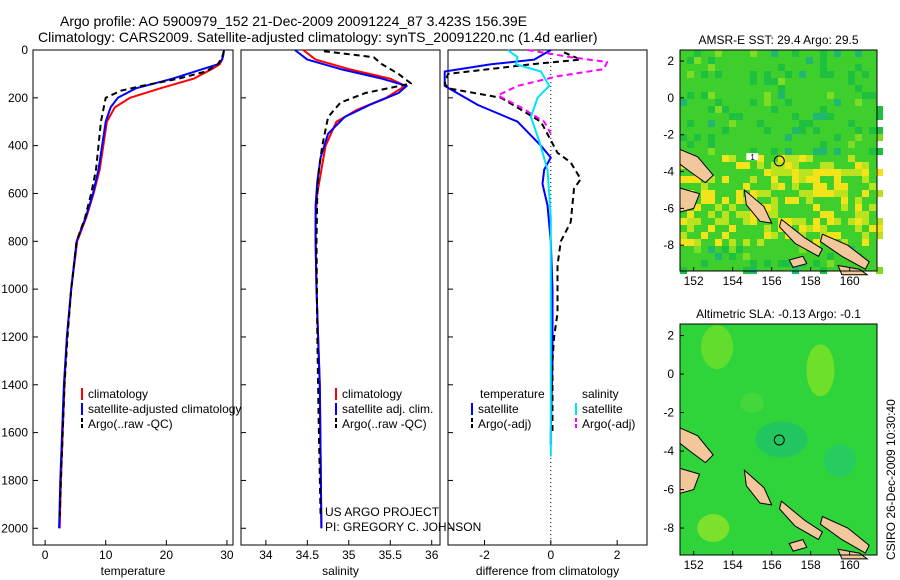 Image resolution: width=900 pixels, height=580 pixels. Describe the element at coordinates (552, 92) in the screenshot. I see `difference-series-salinity-argo-adj-` at that location.